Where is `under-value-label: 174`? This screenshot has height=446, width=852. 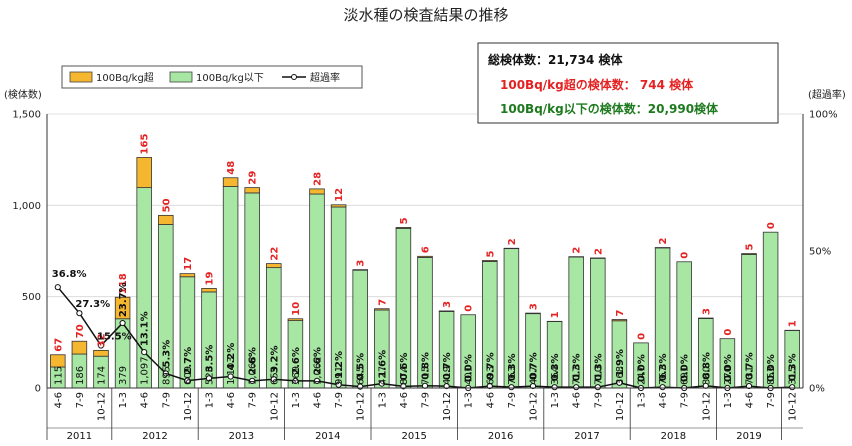 under-value-label: 174 is located at coordinates (102, 375).